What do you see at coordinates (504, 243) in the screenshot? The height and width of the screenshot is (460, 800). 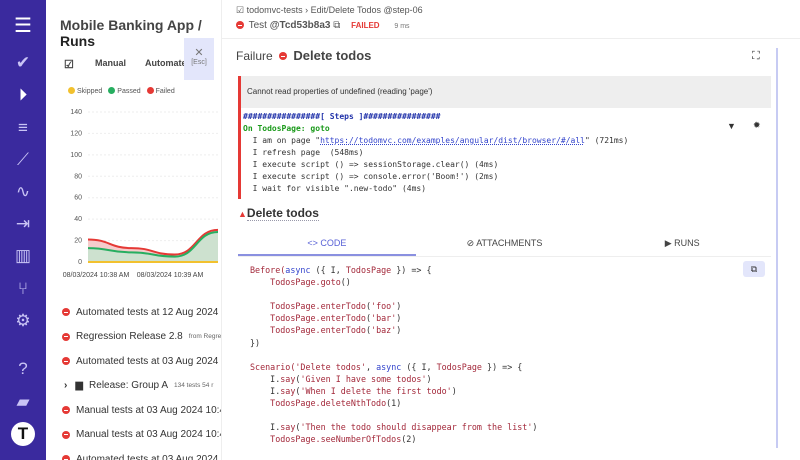 I see `tab-attachments: ⊘ ATTACHMENTS` at bounding box center [504, 243].